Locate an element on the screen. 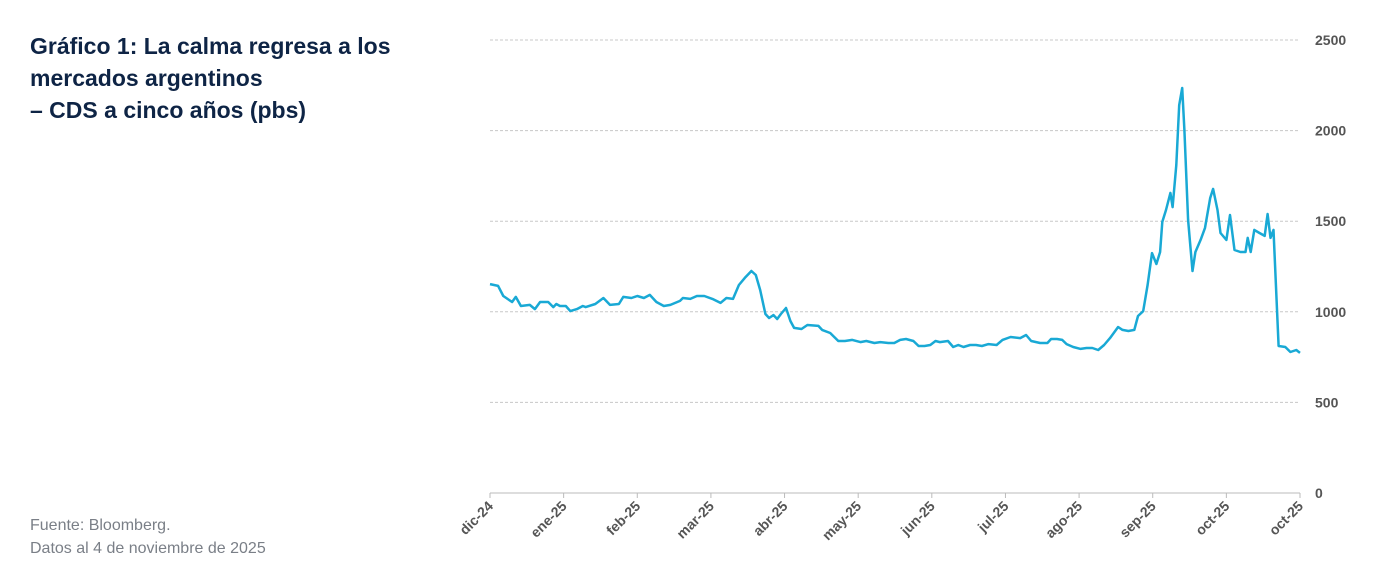 The width and height of the screenshot is (1390, 588). x-tick-label: jul-25 is located at coordinates (993, 517).